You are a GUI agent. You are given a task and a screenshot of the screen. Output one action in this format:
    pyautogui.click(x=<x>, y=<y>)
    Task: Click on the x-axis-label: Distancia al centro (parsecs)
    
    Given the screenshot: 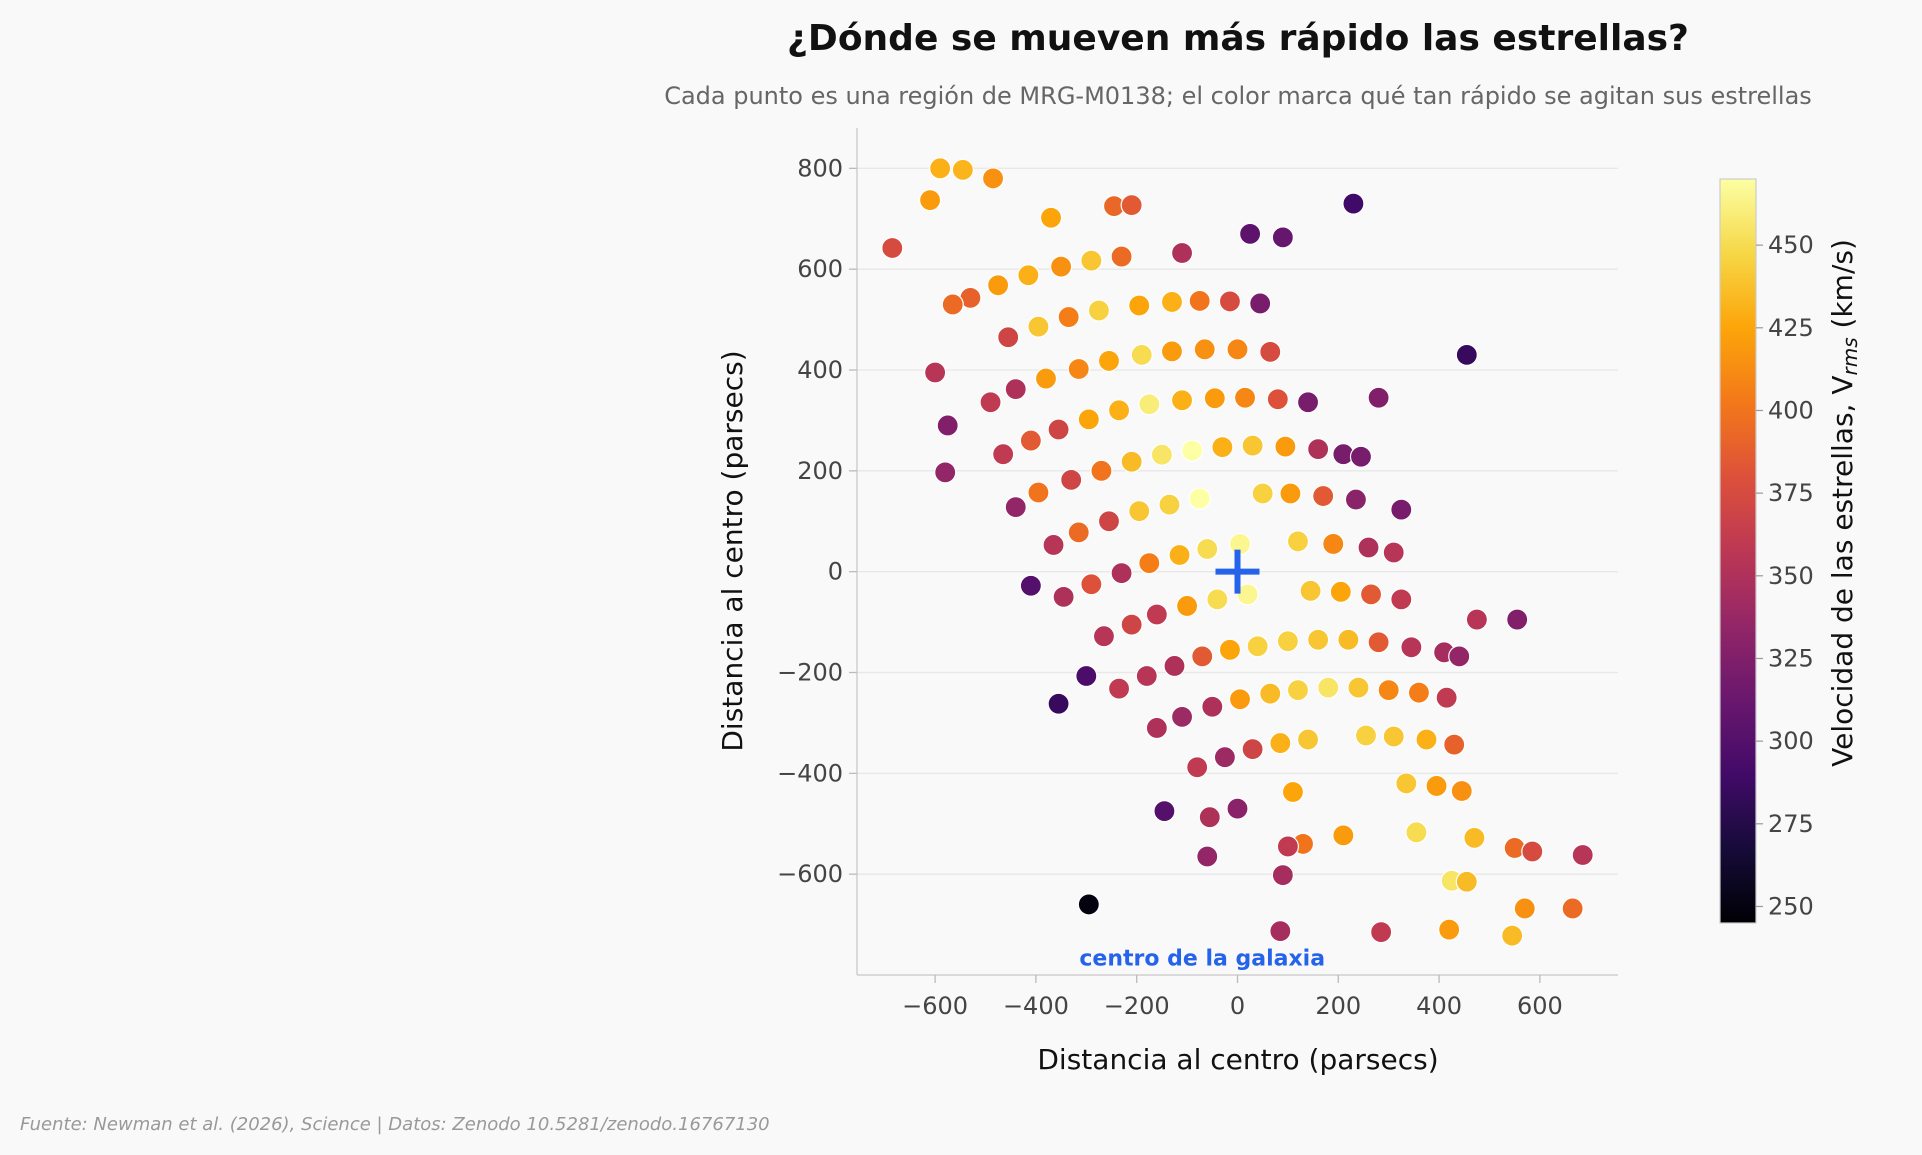 What is the action you would take?
    pyautogui.click(x=1237, y=1059)
    